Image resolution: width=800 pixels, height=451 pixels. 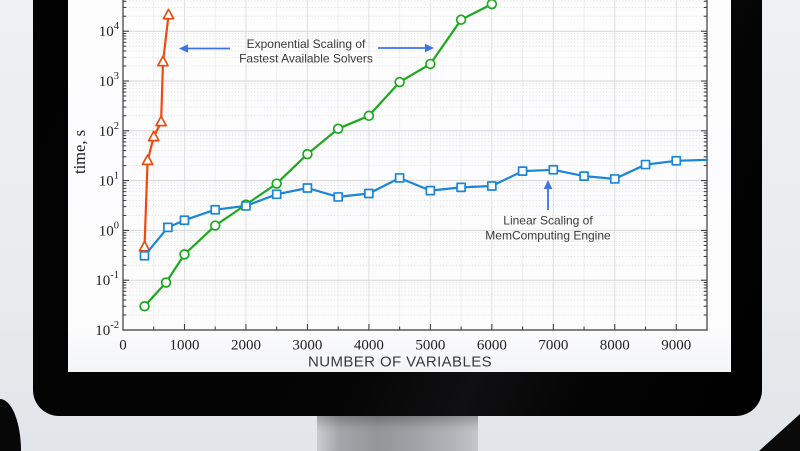 What do you see at coordinates (123, 346) in the screenshot?
I see `x-tick-label: 0` at bounding box center [123, 346].